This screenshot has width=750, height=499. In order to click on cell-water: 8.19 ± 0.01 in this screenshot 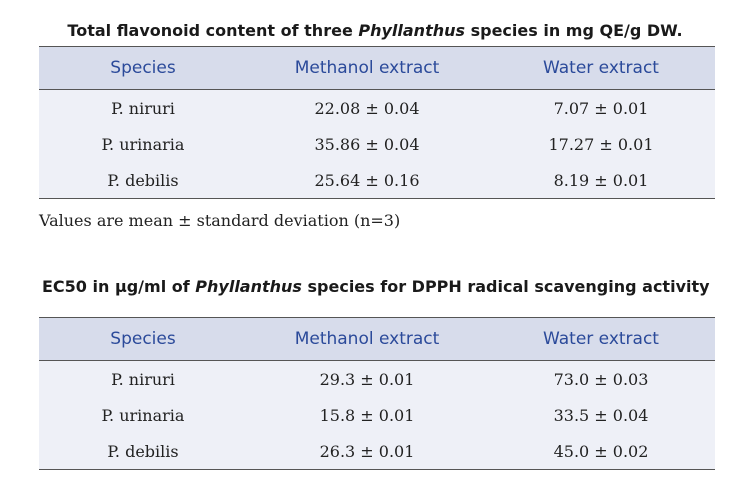, I will do `click(601, 180)`.